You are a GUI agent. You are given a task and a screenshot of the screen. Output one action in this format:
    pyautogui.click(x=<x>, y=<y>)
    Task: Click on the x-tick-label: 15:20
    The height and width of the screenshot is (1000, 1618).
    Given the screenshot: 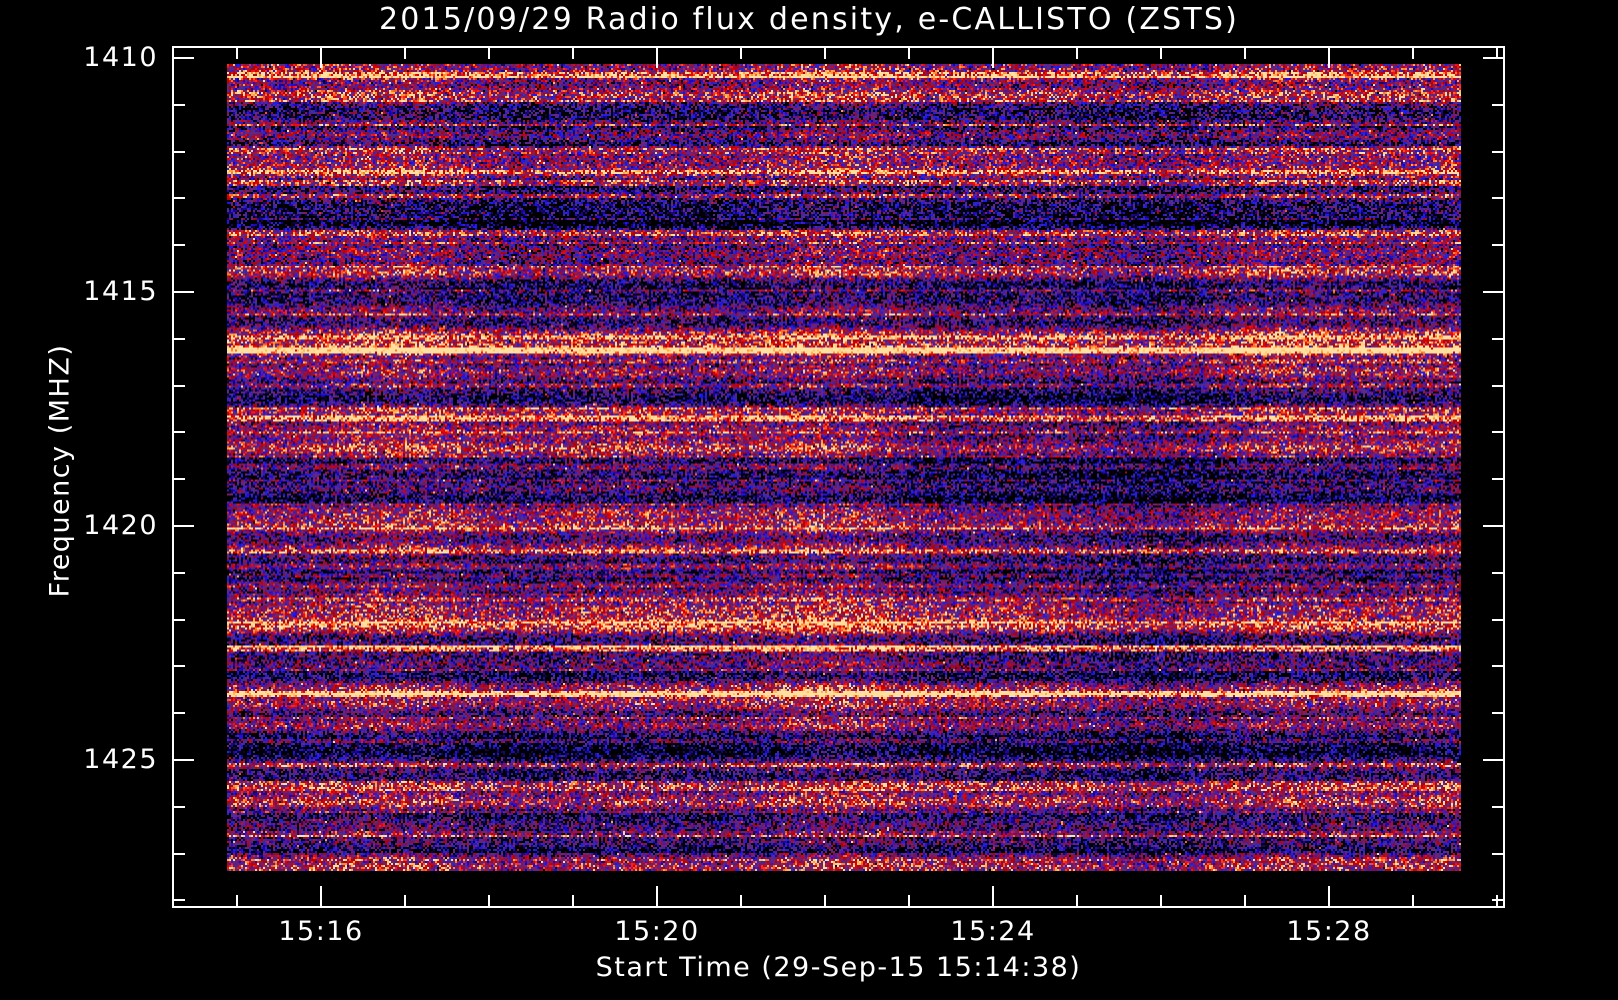 What is the action you would take?
    pyautogui.click(x=657, y=931)
    